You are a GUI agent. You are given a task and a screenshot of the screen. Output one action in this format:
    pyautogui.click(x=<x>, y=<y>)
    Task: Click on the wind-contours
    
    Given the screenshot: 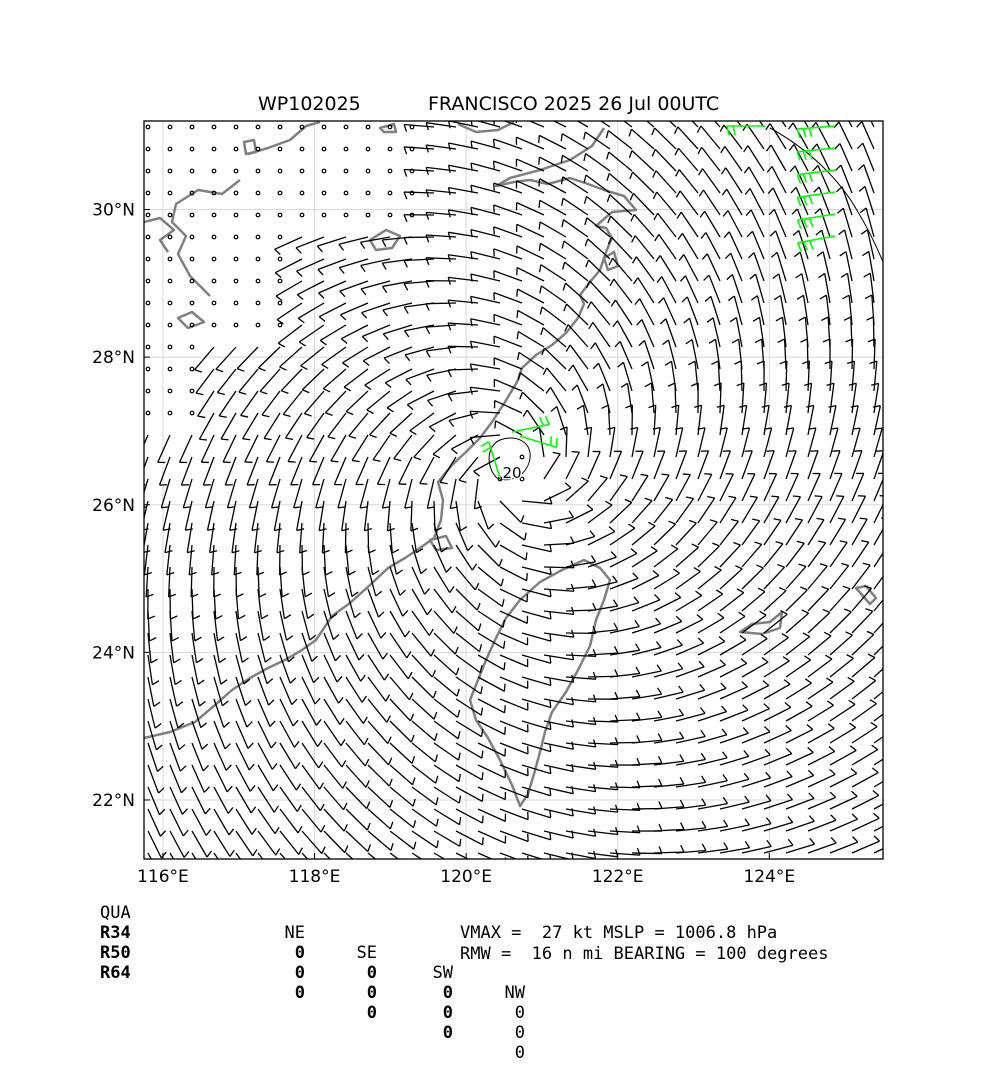 What is the action you would take?
    pyautogui.click(x=686, y=304)
    